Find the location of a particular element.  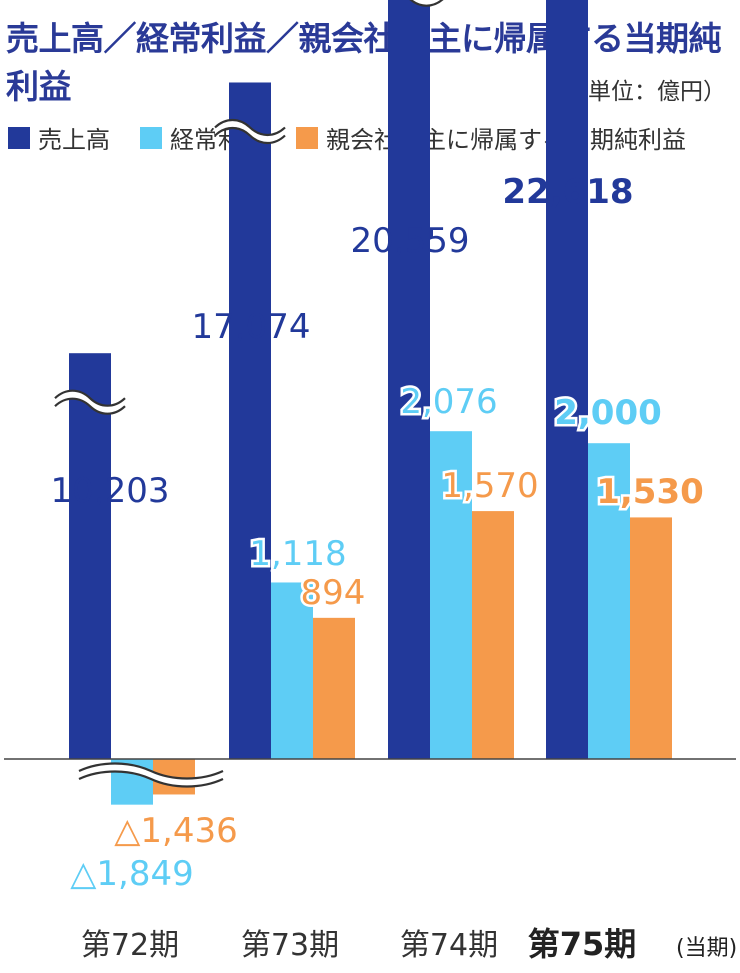

chart-title: 売上高／経常利益／親会社株主に帰属する当期純利益 is located at coordinates (364, 62).